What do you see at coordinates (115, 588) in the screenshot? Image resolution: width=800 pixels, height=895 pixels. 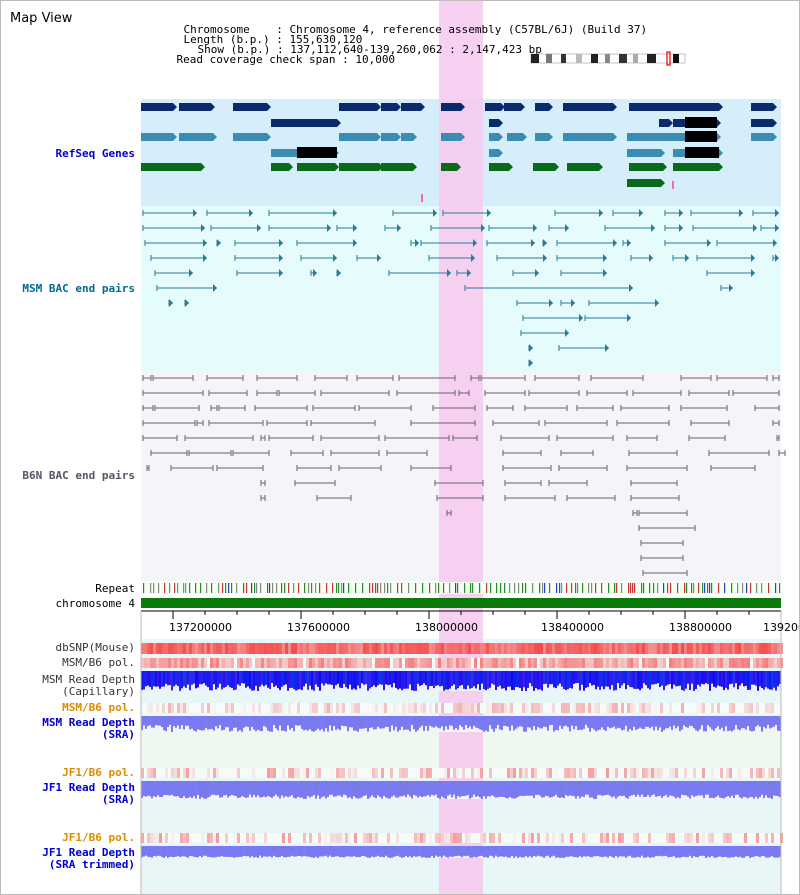 I see `track-label-repeat: Repeat` at bounding box center [115, 588].